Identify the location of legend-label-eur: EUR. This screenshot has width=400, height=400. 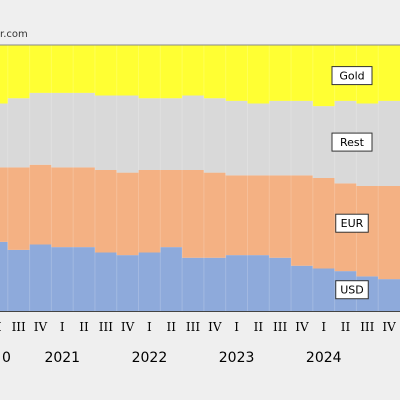
(352, 223).